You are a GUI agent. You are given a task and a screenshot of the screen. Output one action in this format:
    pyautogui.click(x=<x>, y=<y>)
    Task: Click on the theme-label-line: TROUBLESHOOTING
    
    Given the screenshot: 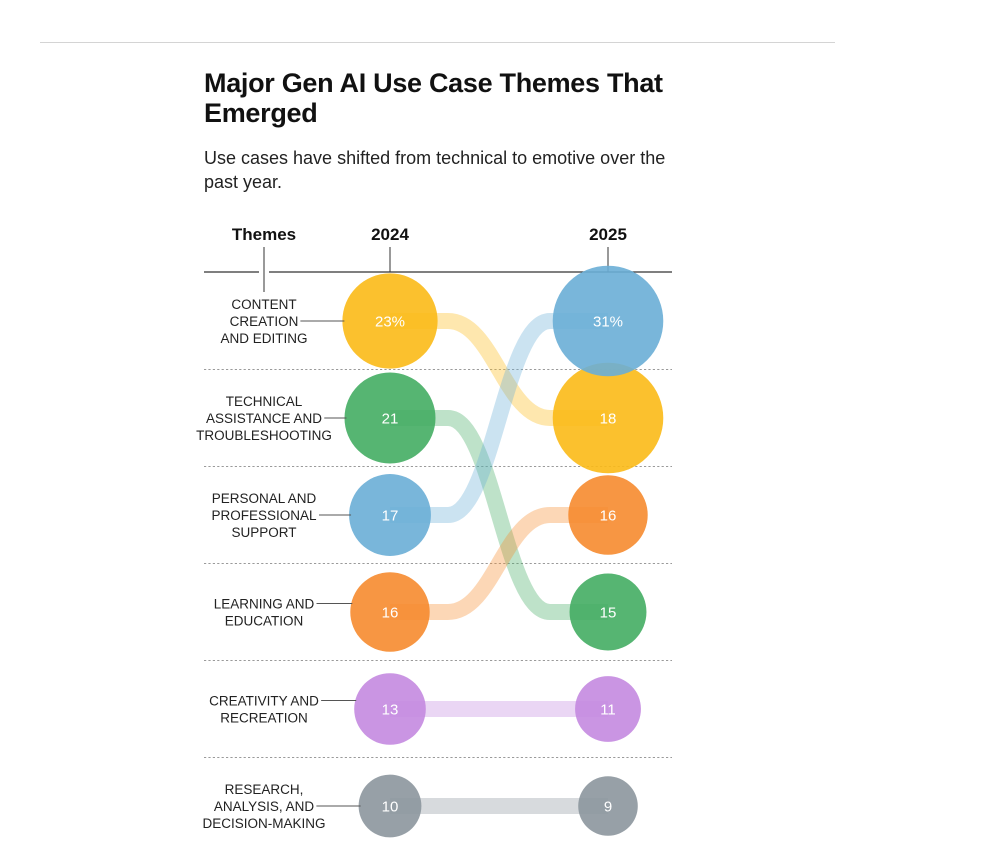 What is the action you would take?
    pyautogui.click(x=264, y=435)
    